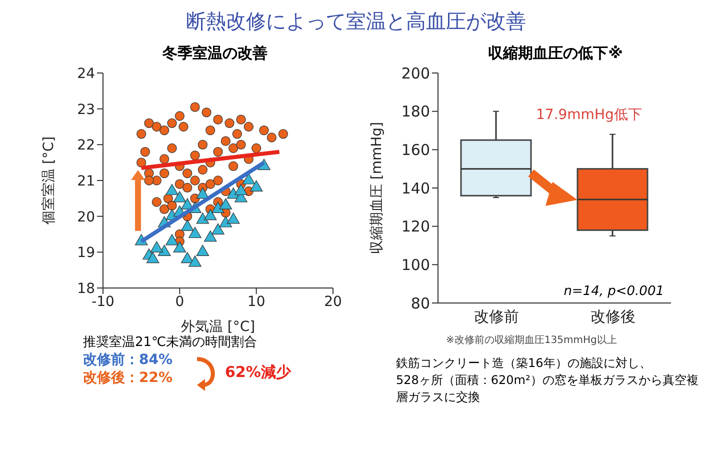 Image resolution: width=712 pixels, height=457 pixels. Describe the element at coordinates (218, 327) in the screenshot. I see `x-axis-title: 外気温 [°C]` at that location.